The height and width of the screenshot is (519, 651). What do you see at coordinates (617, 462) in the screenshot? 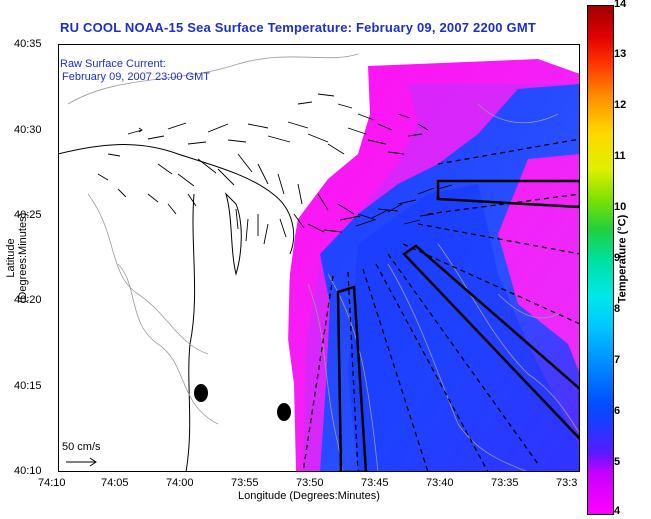
I see `colorbar-tick: 5` at bounding box center [617, 462].